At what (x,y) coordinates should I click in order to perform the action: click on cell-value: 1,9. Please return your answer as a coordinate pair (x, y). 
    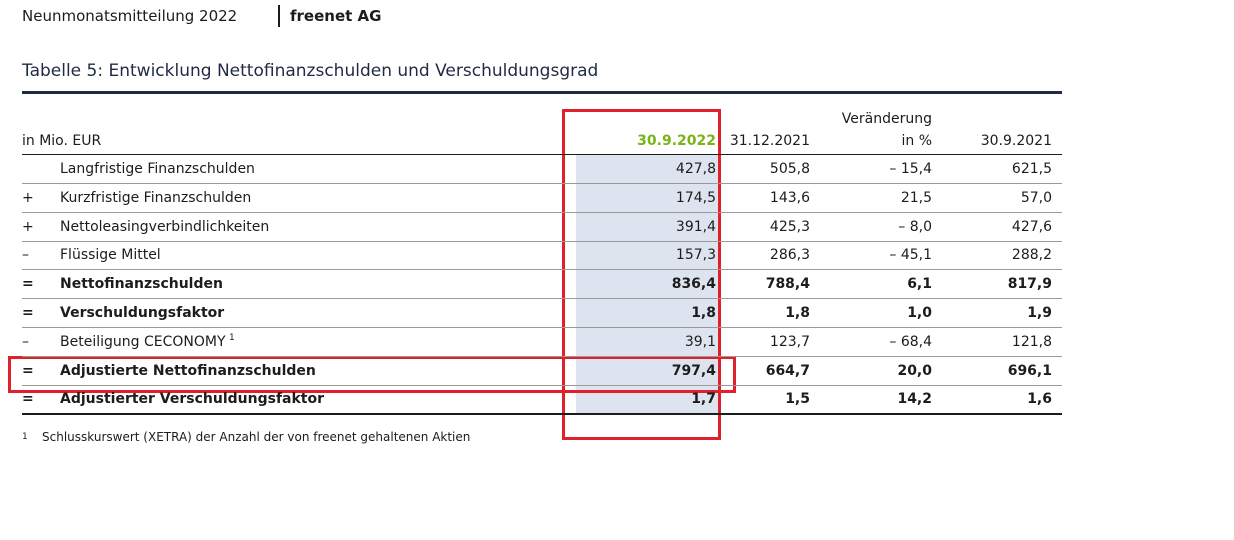
    Looking at the image, I should click on (1039, 313).